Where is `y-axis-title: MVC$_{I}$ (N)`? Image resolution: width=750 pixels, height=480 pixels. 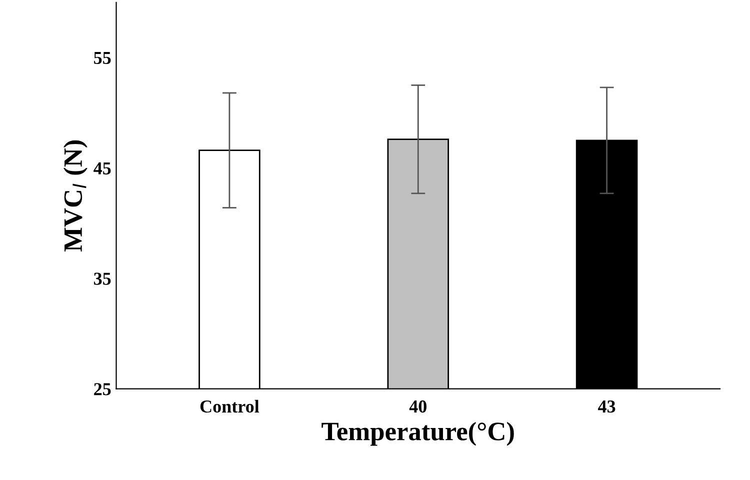 y-axis-title: MVC$_{I}$ (N) is located at coordinates (76, 196).